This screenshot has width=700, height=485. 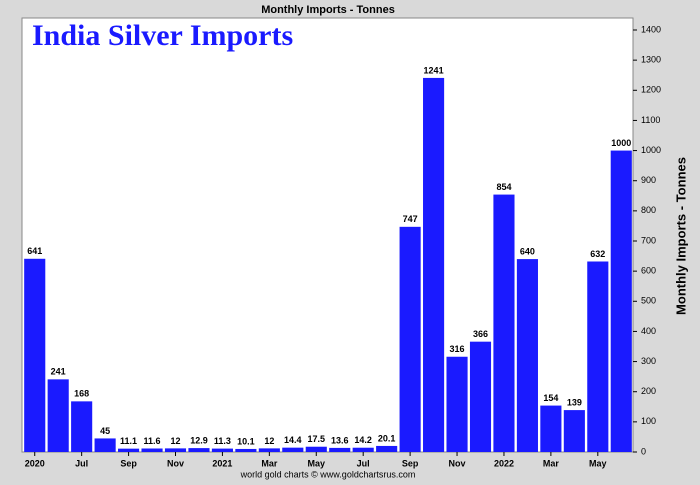 I want to click on y-tick-label: 1100, so click(x=650, y=120).